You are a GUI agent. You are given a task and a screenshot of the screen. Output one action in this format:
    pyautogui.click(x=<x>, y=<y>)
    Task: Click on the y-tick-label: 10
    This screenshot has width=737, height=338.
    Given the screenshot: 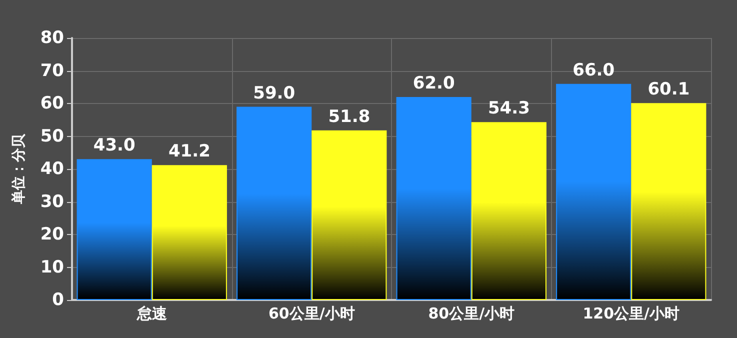 What is the action you would take?
    pyautogui.click(x=52, y=267)
    